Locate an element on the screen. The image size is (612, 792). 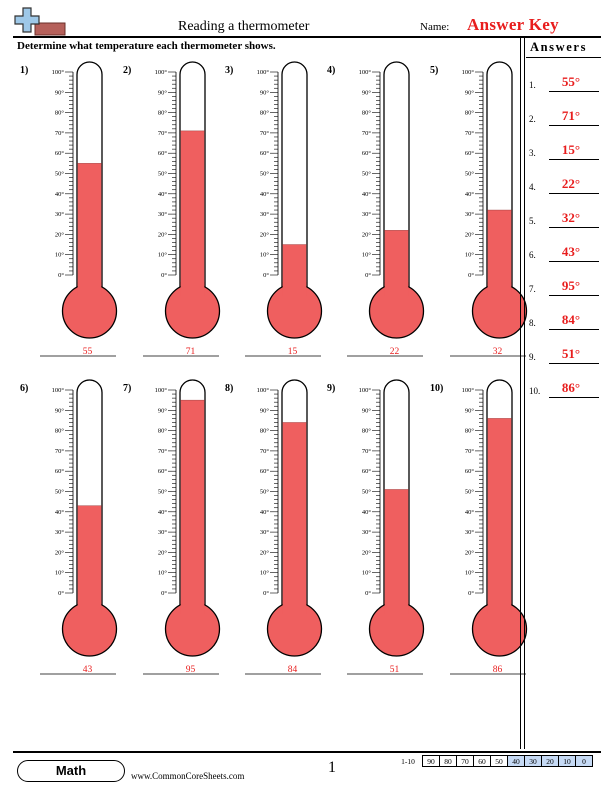
mercury-column is located at coordinates (396, 559).